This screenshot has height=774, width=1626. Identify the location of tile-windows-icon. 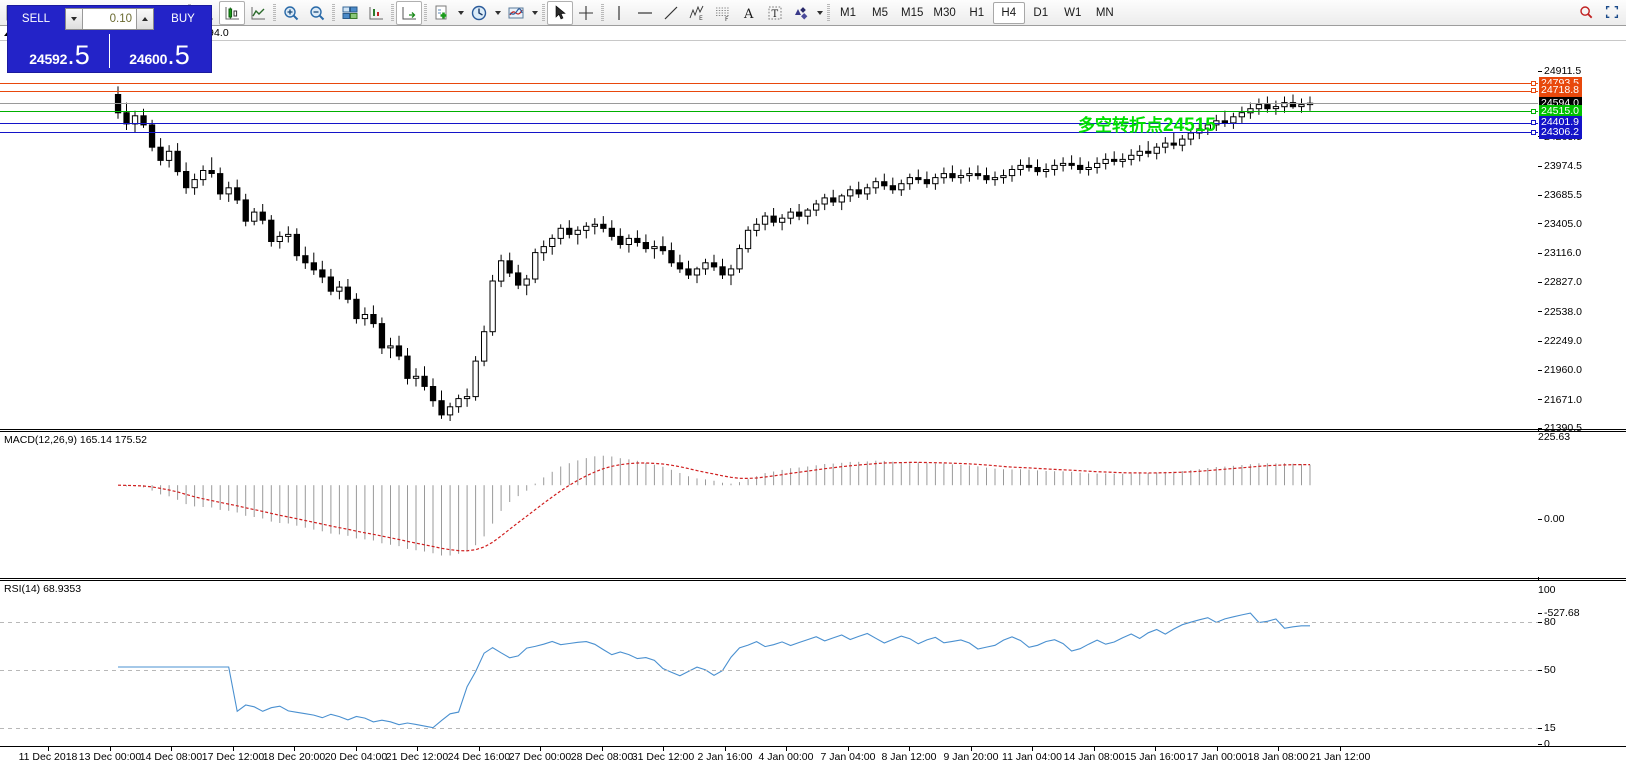
(350, 13).